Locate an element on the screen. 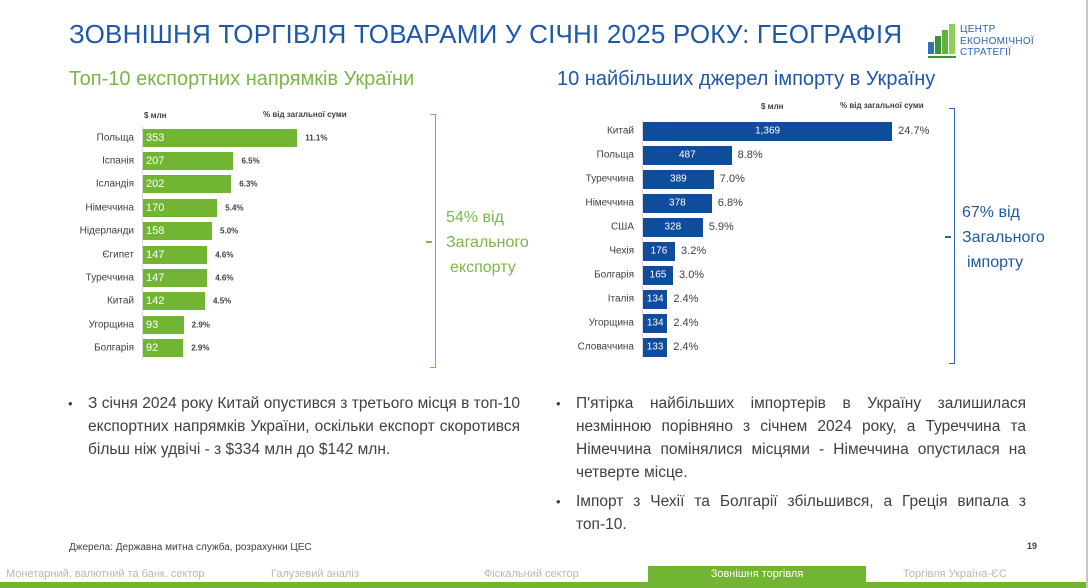 Image resolution: width=1088 pixels, height=588 pixels. import-bar-row: Туреччина 389 7.0% is located at coordinates (742, 178).